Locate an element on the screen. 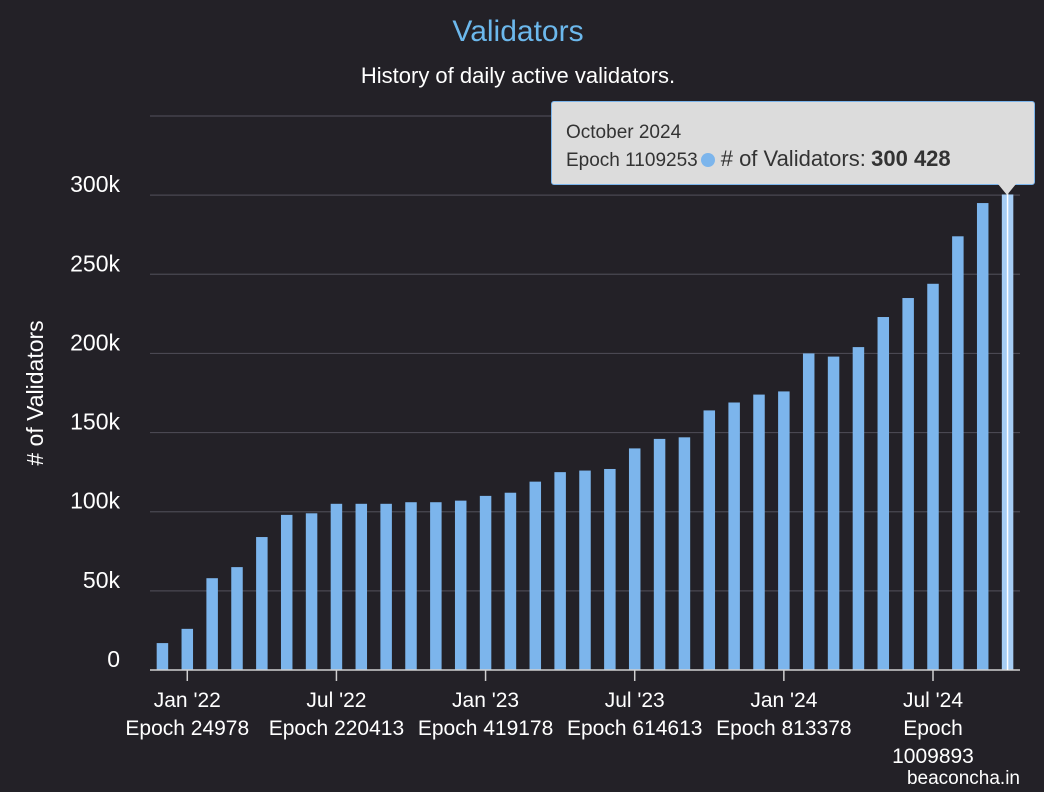 This screenshot has height=792, width=1044. y-tick-label: 200k is located at coordinates (95, 342).